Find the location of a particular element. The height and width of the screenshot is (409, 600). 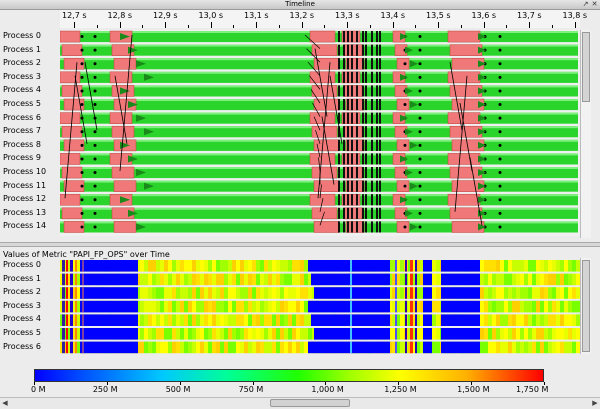

timeline-scroll-thumb is located at coordinates (586, 67).